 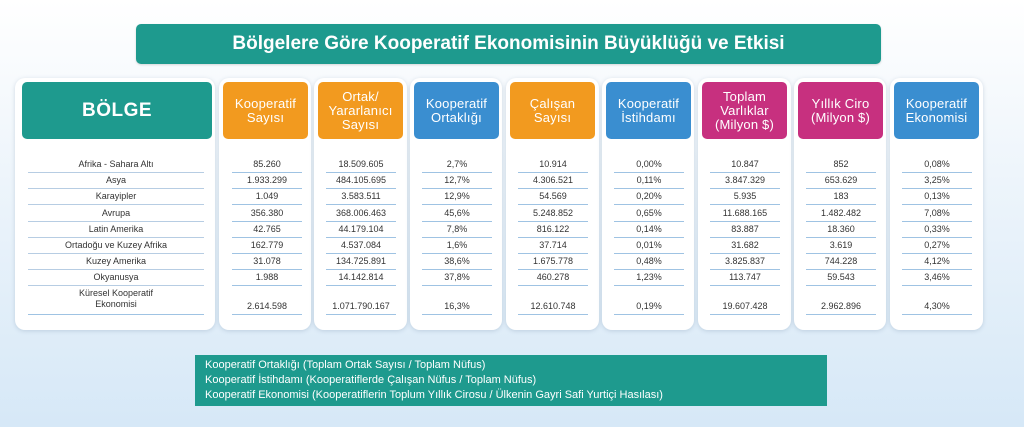 I want to click on table-cell: 31.078, so click(x=267, y=262).